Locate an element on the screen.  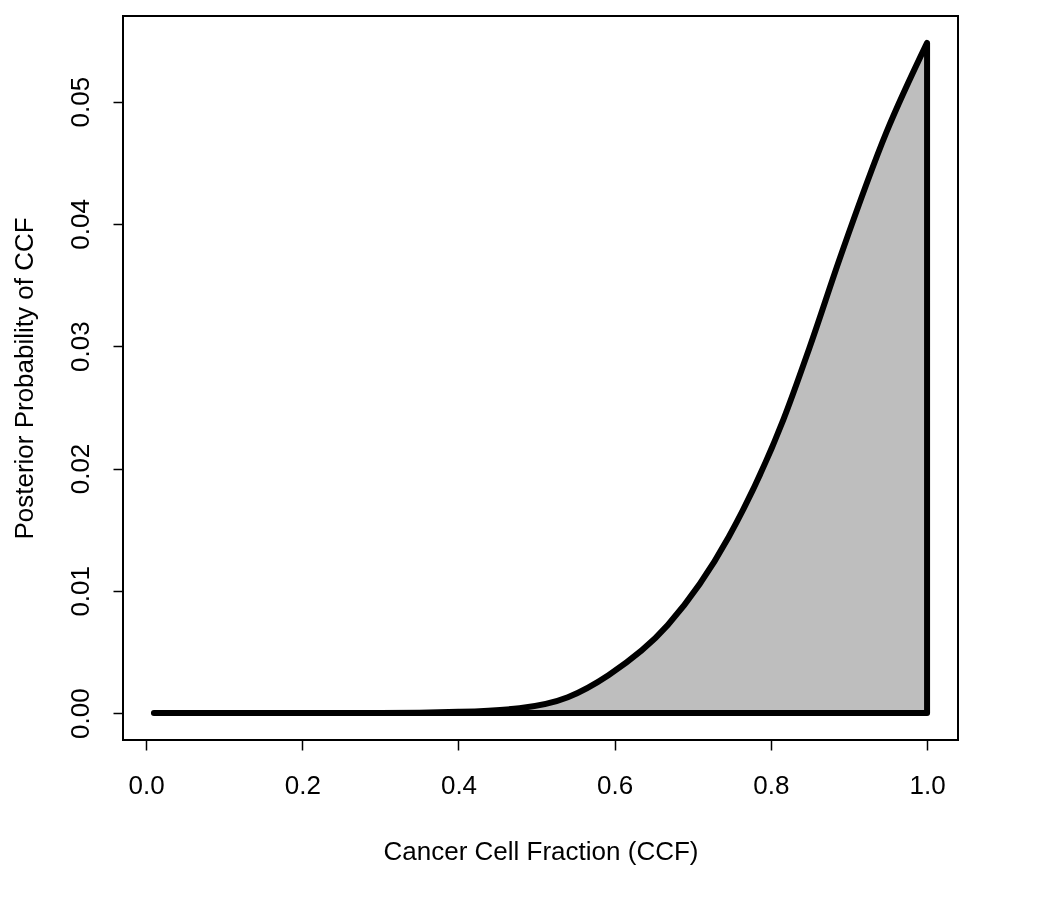
x-tick-label: 0.6 is located at coordinates (615, 784).